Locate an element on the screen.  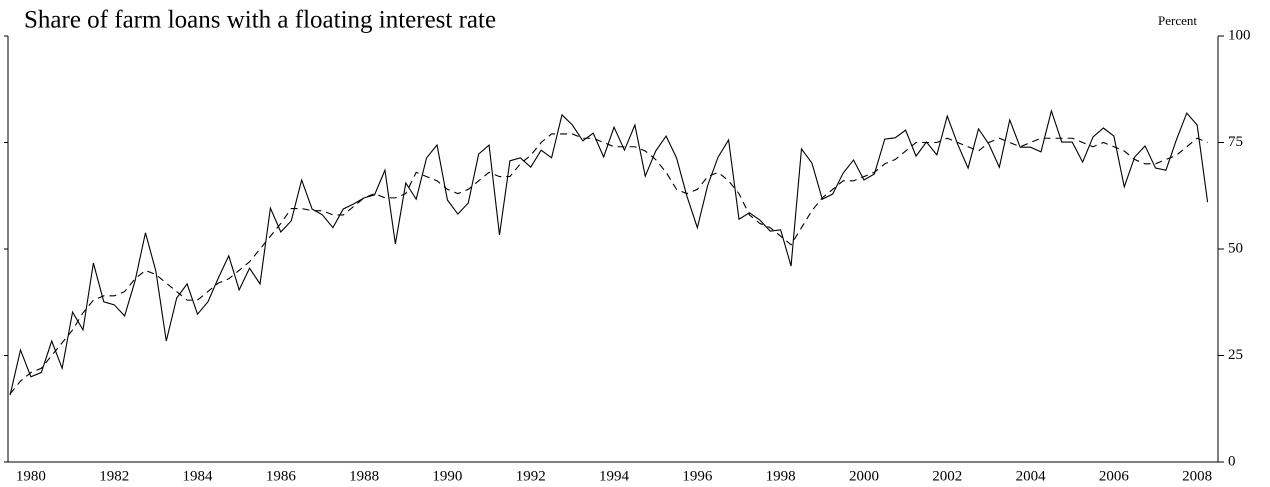
x-tick-label: 2002 is located at coordinates (947, 476).